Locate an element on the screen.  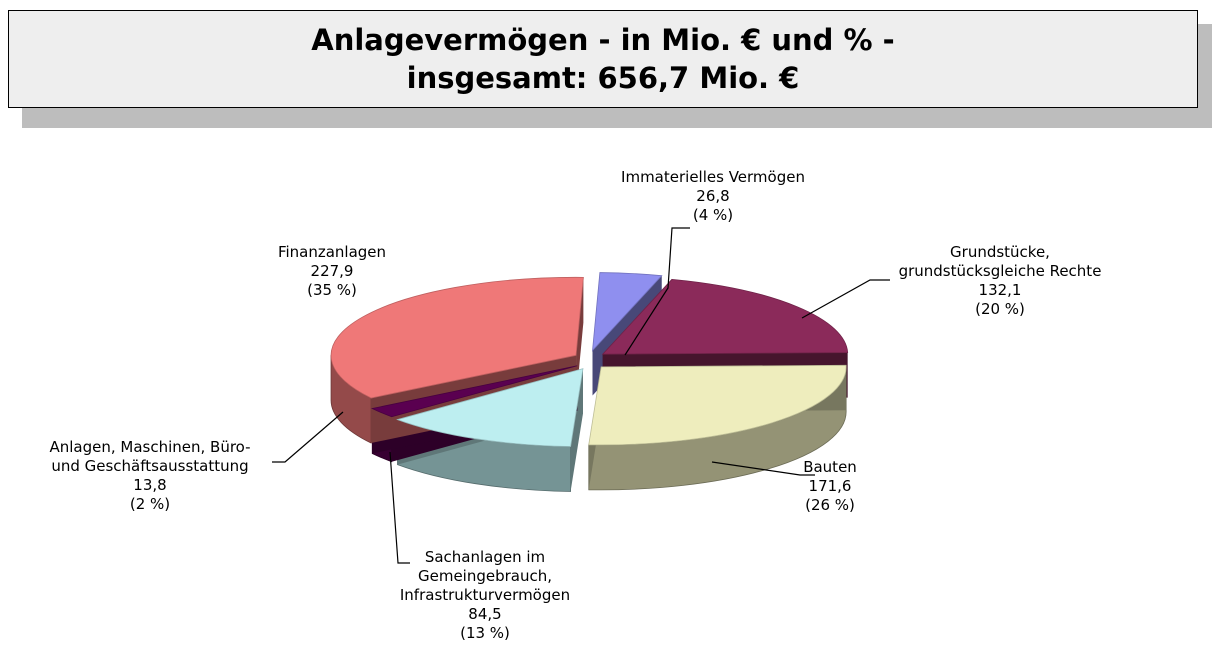
category: Finanzanlagen is located at coordinates (332, 252).